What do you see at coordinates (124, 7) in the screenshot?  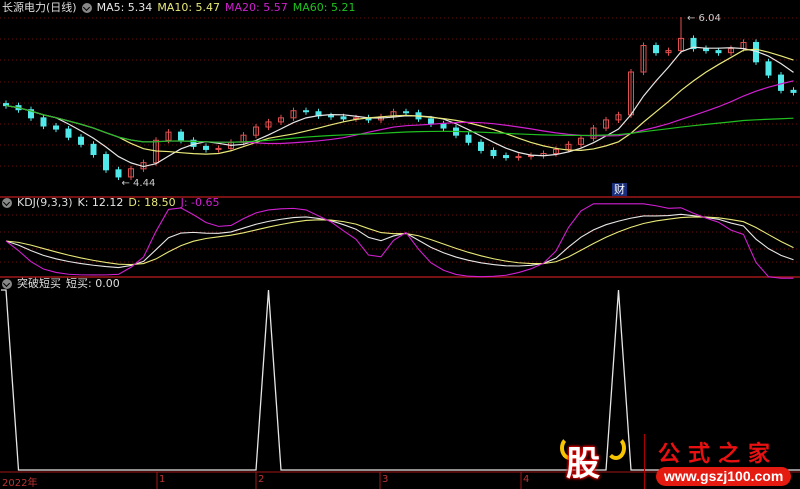 I see `ma5-label: MA5: 5.34` at bounding box center [124, 7].